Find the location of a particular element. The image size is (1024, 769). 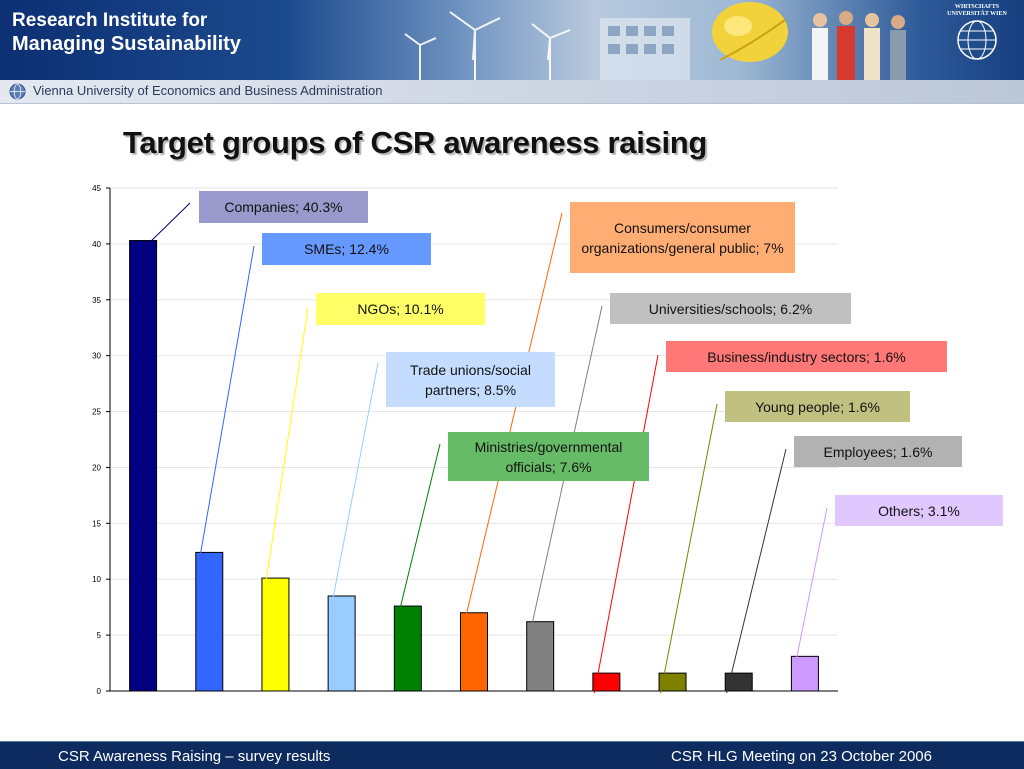

y-tick-label: 20 is located at coordinates (96, 467).